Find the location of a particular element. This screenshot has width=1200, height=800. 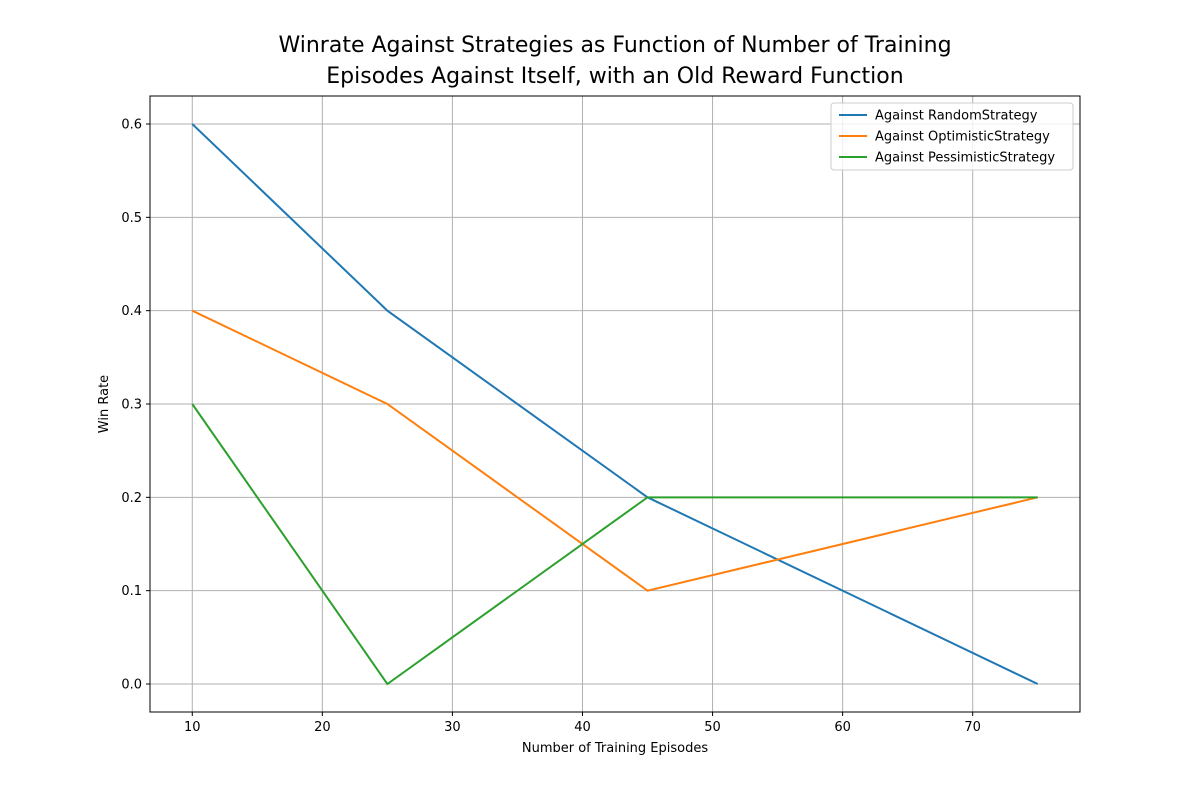

x-axis-label: Number of Training Episodes is located at coordinates (615, 748).